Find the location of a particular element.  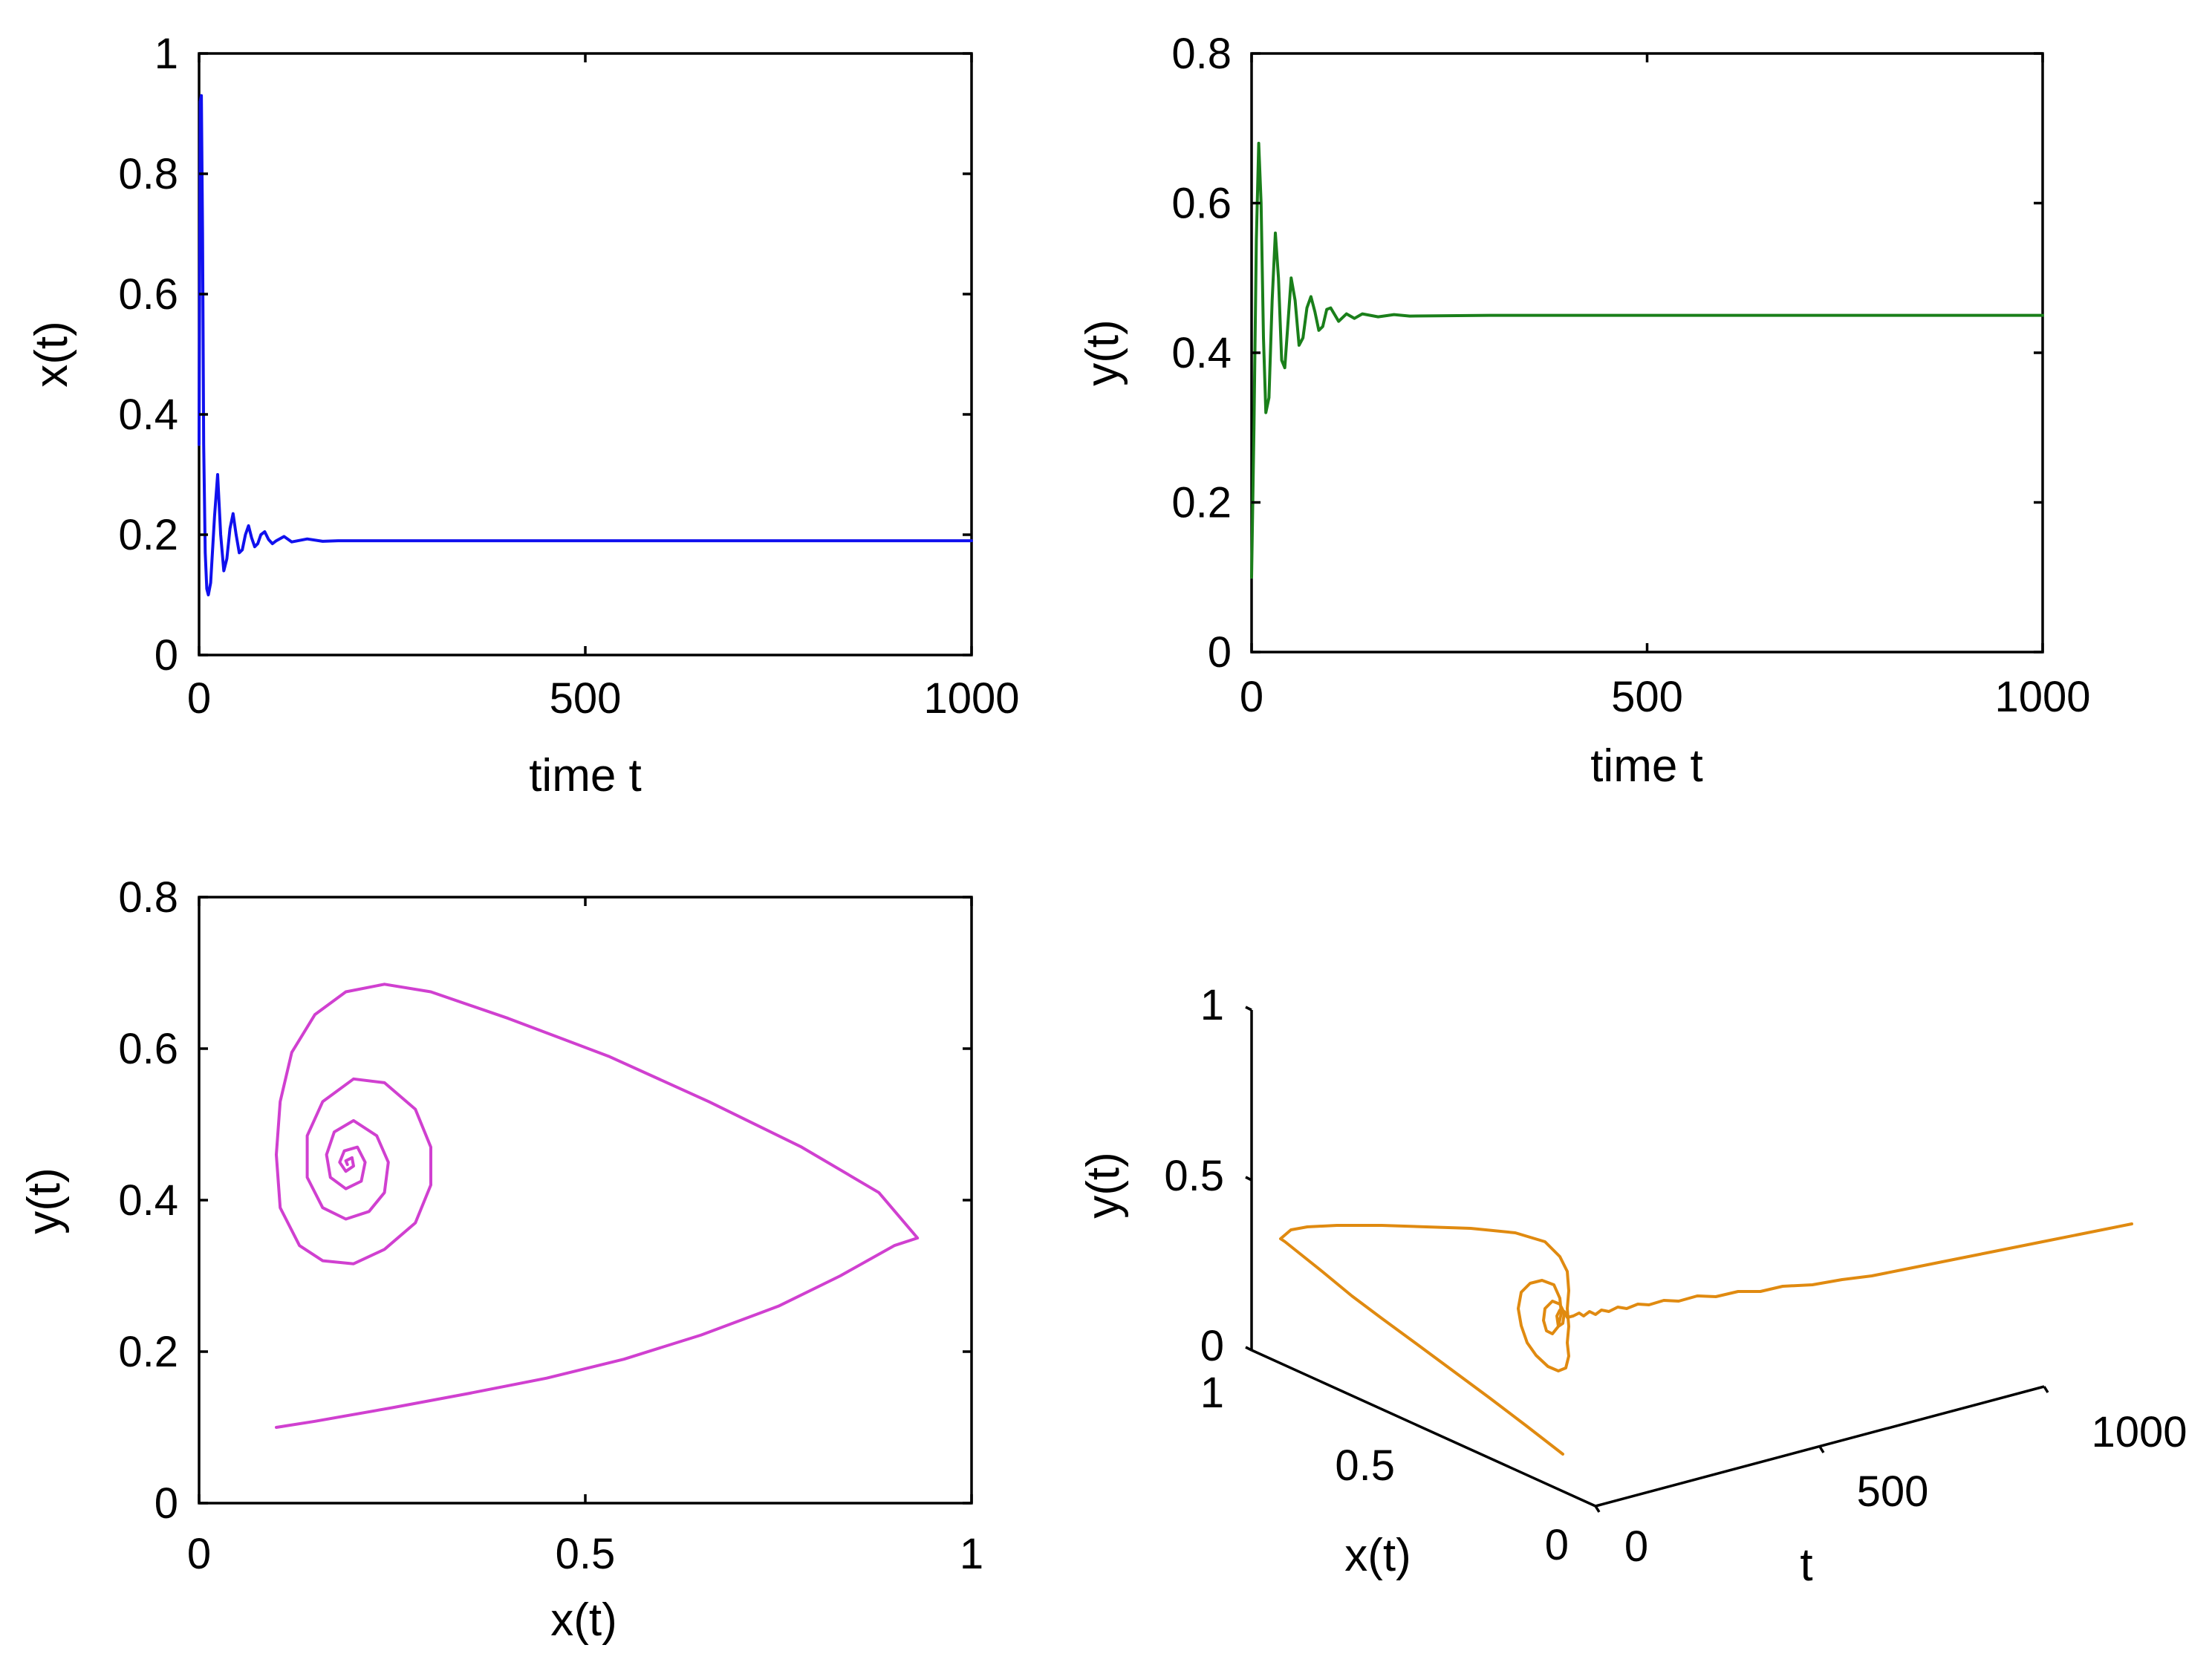

t-axis-line is located at coordinates (1820, 1446).